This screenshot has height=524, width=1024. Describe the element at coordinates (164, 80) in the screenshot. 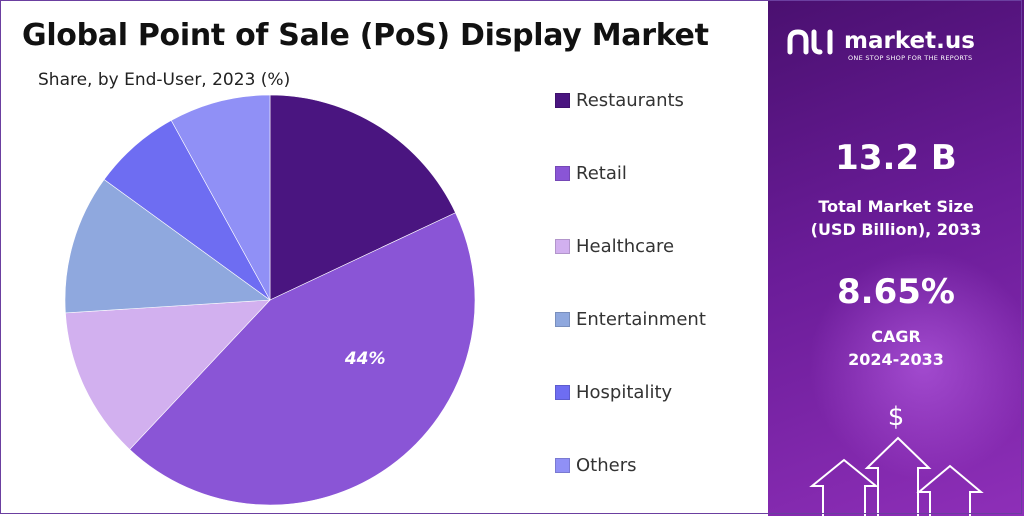

I see `chart-subtitle: Share, by End-User, 2023 (%)` at that location.